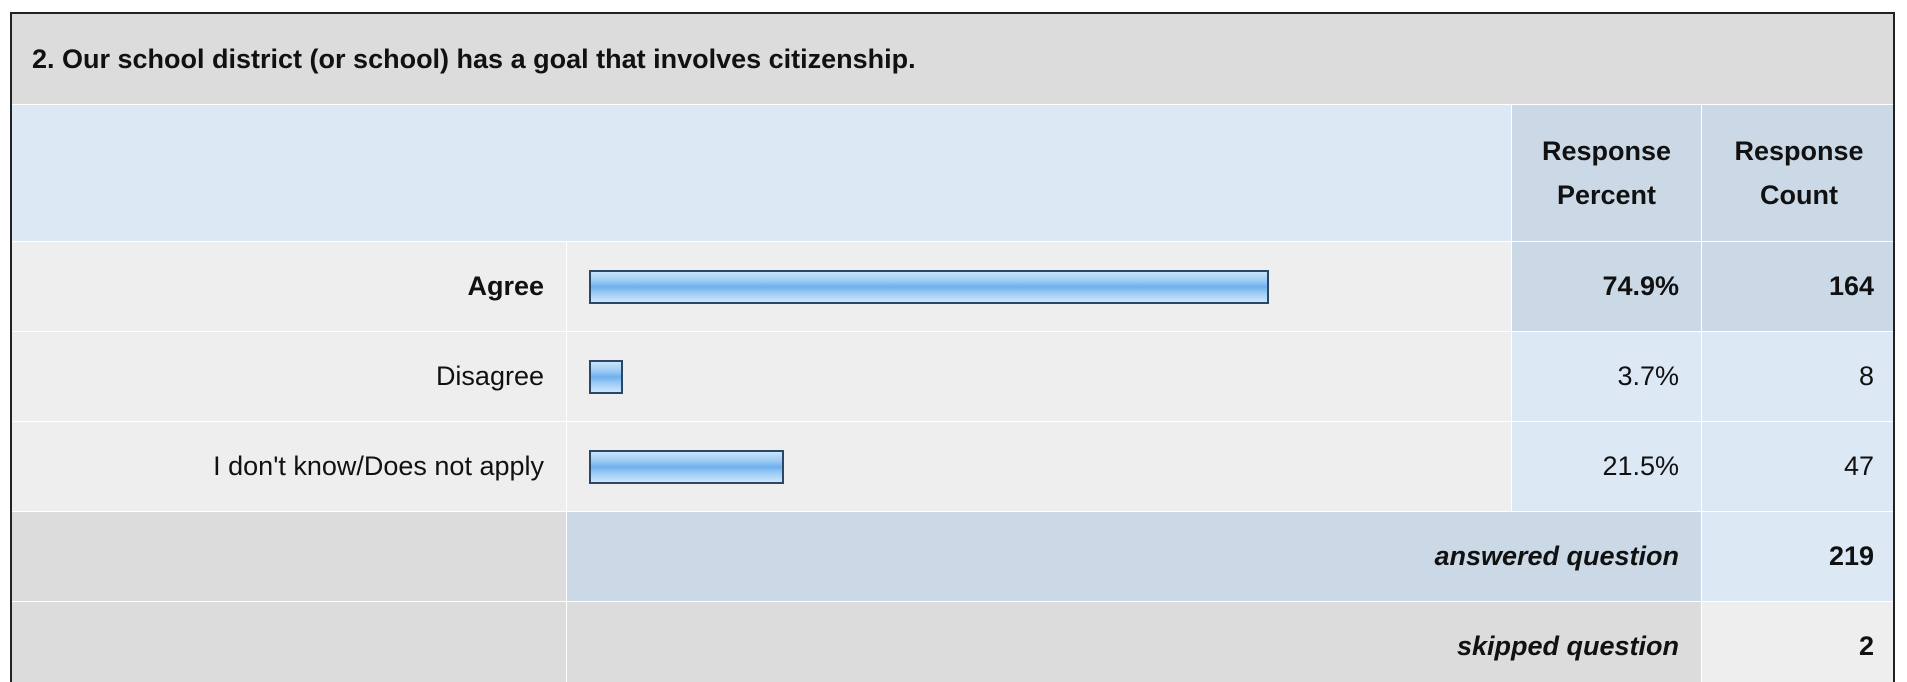  Describe the element at coordinates (1797, 467) in the screenshot. I see `response-count: 47` at that location.